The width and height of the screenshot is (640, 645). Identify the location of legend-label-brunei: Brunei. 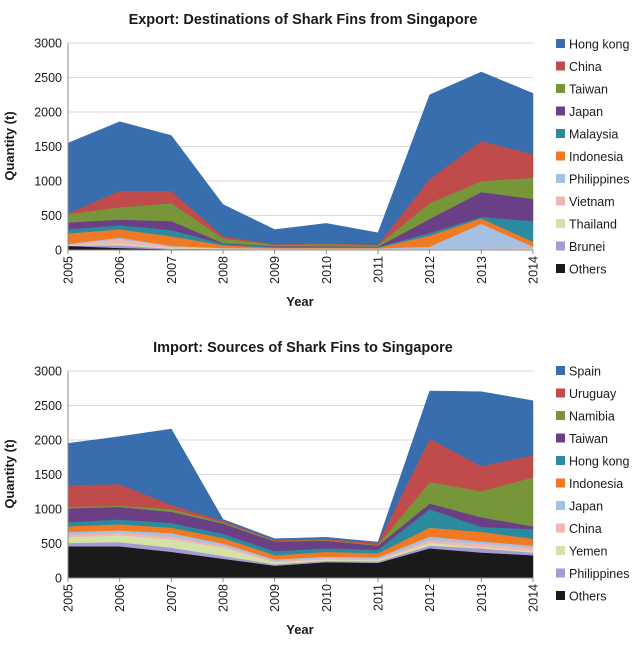
(587, 247).